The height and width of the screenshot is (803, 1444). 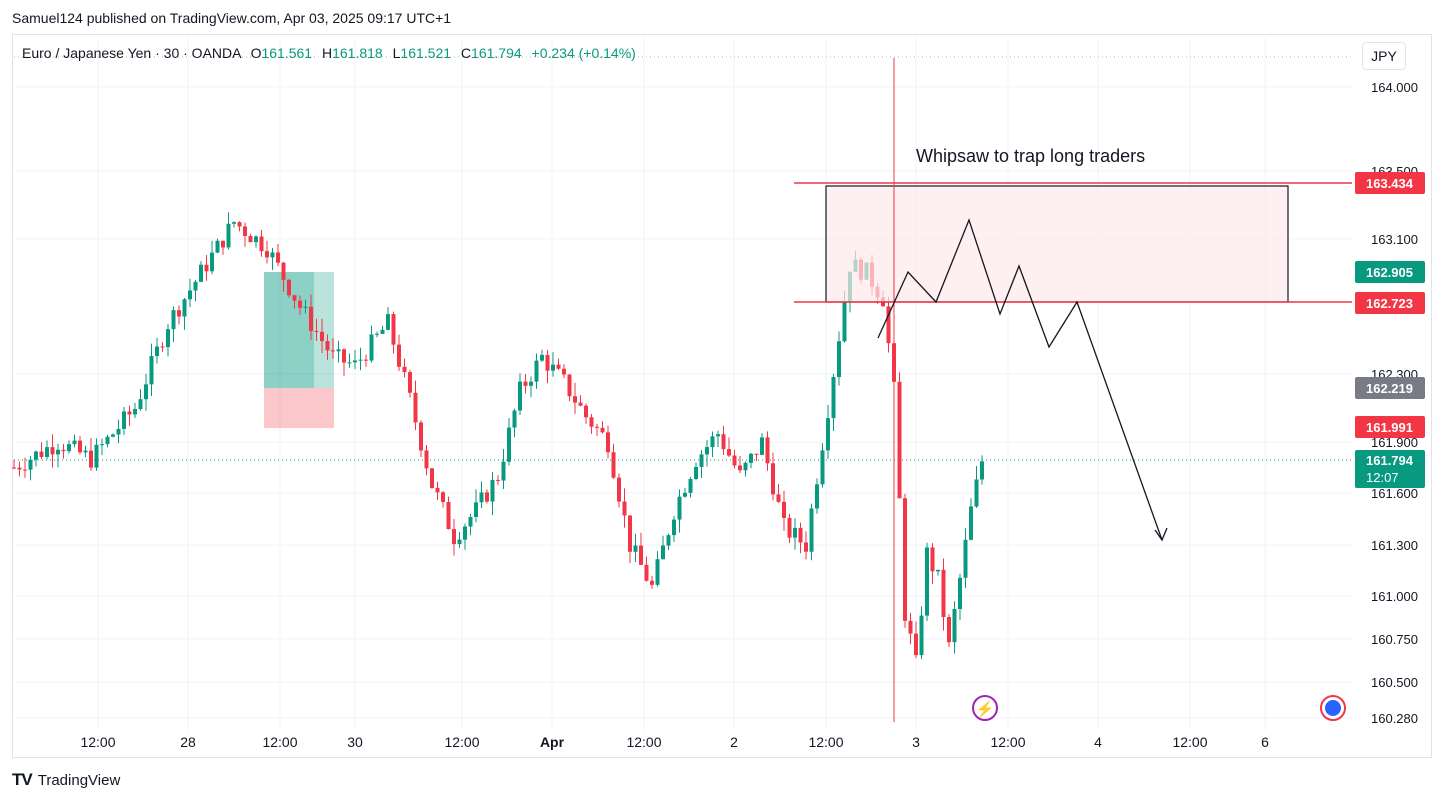 I want to click on low-label: L, so click(x=396, y=53).